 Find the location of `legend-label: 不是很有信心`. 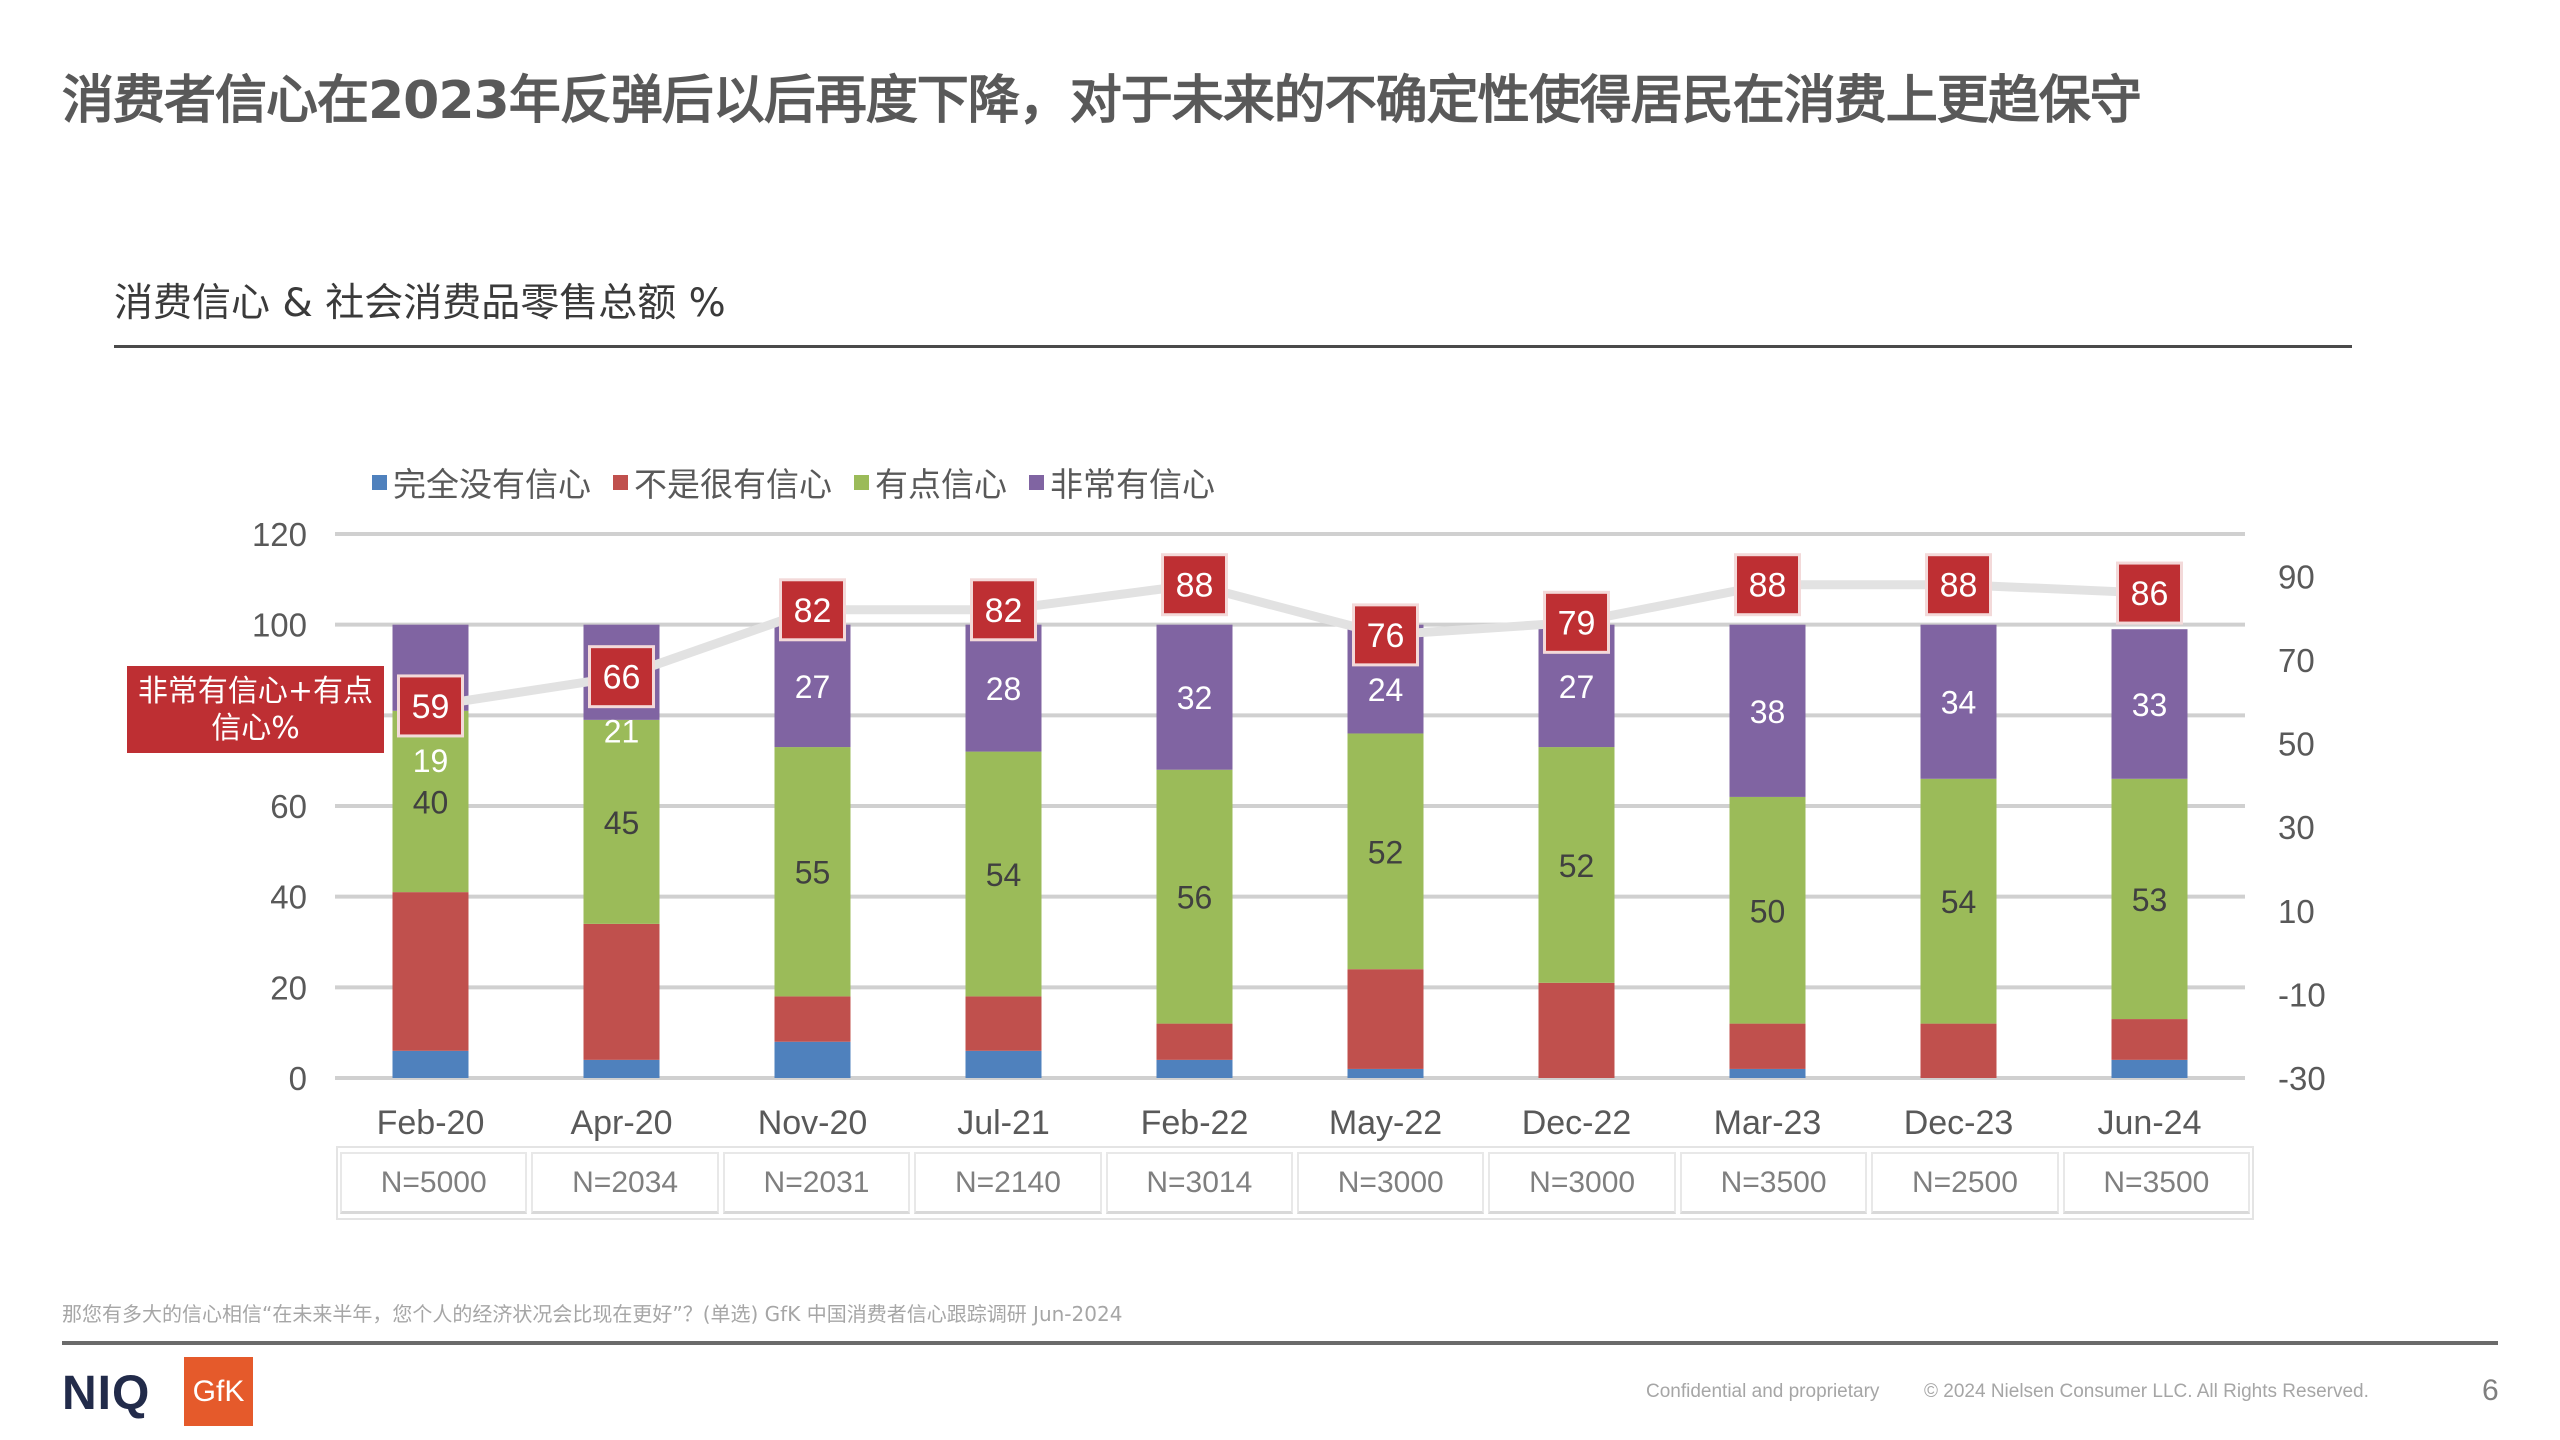

legend-label: 不是很有信心 is located at coordinates (733, 484).